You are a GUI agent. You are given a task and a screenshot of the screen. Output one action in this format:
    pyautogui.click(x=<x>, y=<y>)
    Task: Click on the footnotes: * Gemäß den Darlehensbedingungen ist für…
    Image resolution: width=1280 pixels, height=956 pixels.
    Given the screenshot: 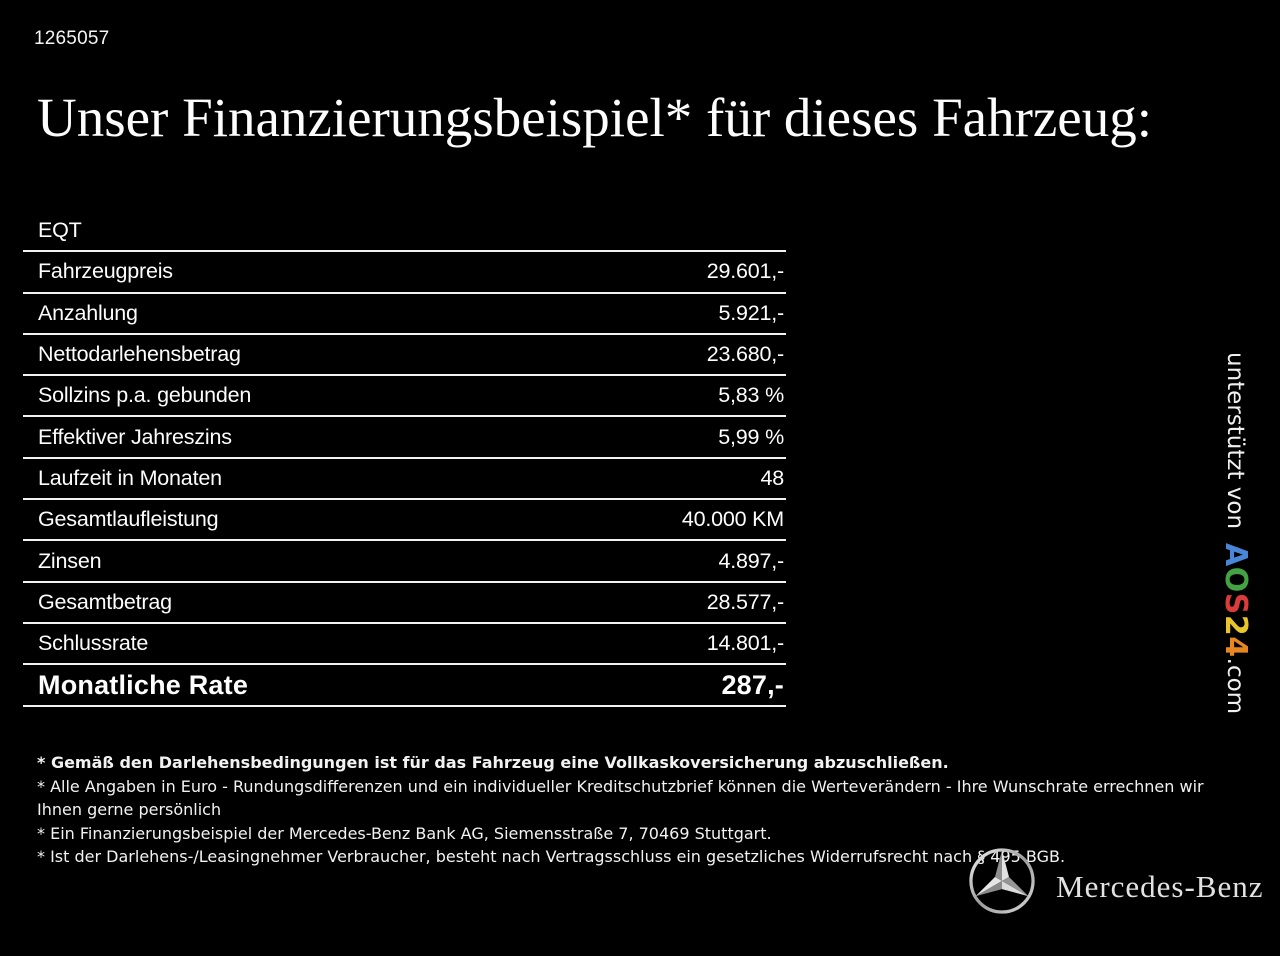 What is the action you would take?
    pyautogui.click(x=644, y=810)
    